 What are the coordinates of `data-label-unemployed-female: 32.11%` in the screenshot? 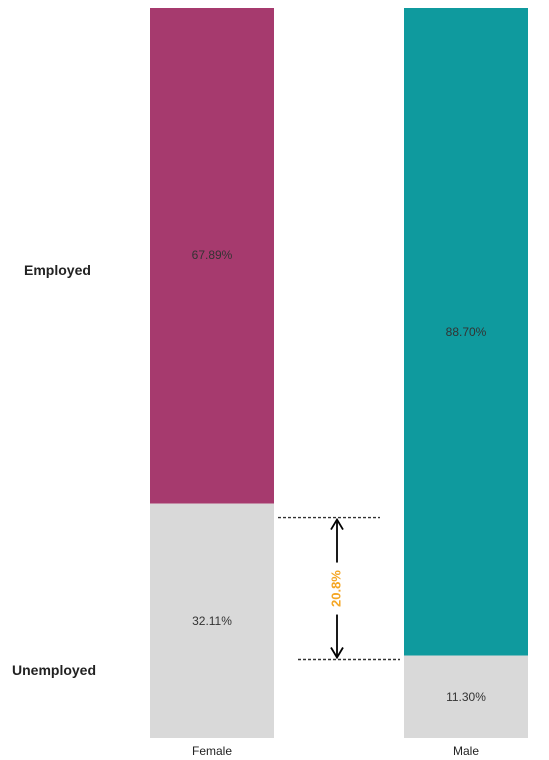 It's located at (212, 621).